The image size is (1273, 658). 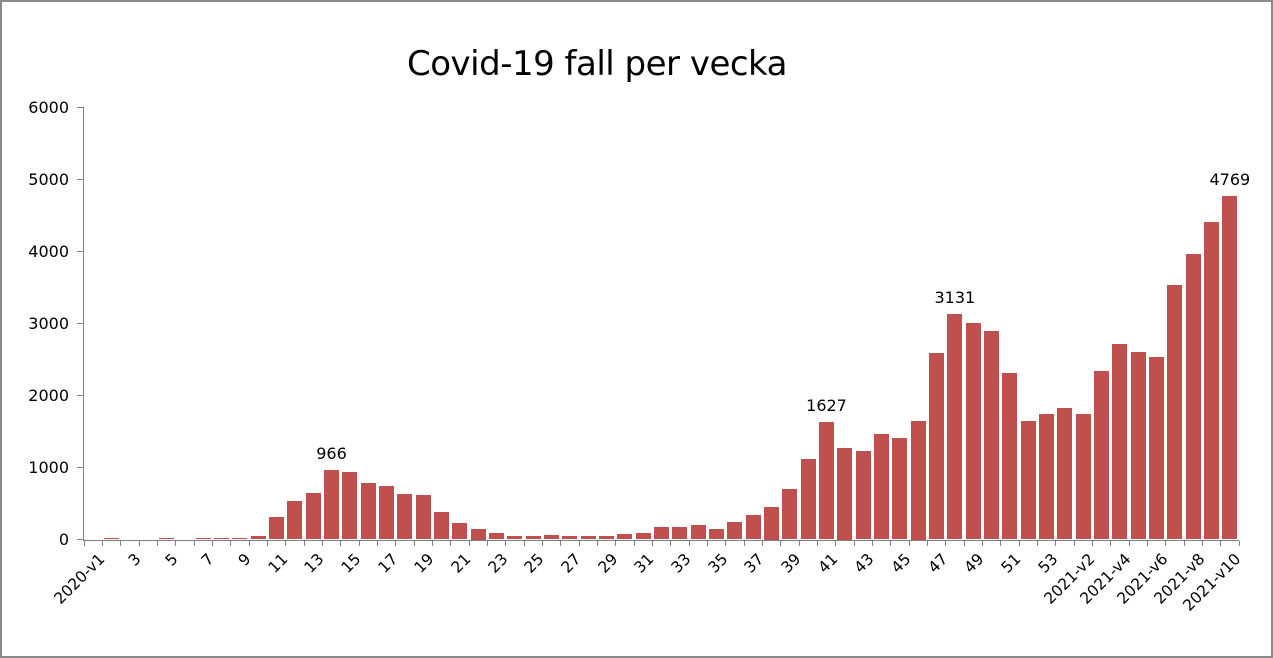 What do you see at coordinates (681, 563) in the screenshot?
I see `x-tick-label: 33` at bounding box center [681, 563].